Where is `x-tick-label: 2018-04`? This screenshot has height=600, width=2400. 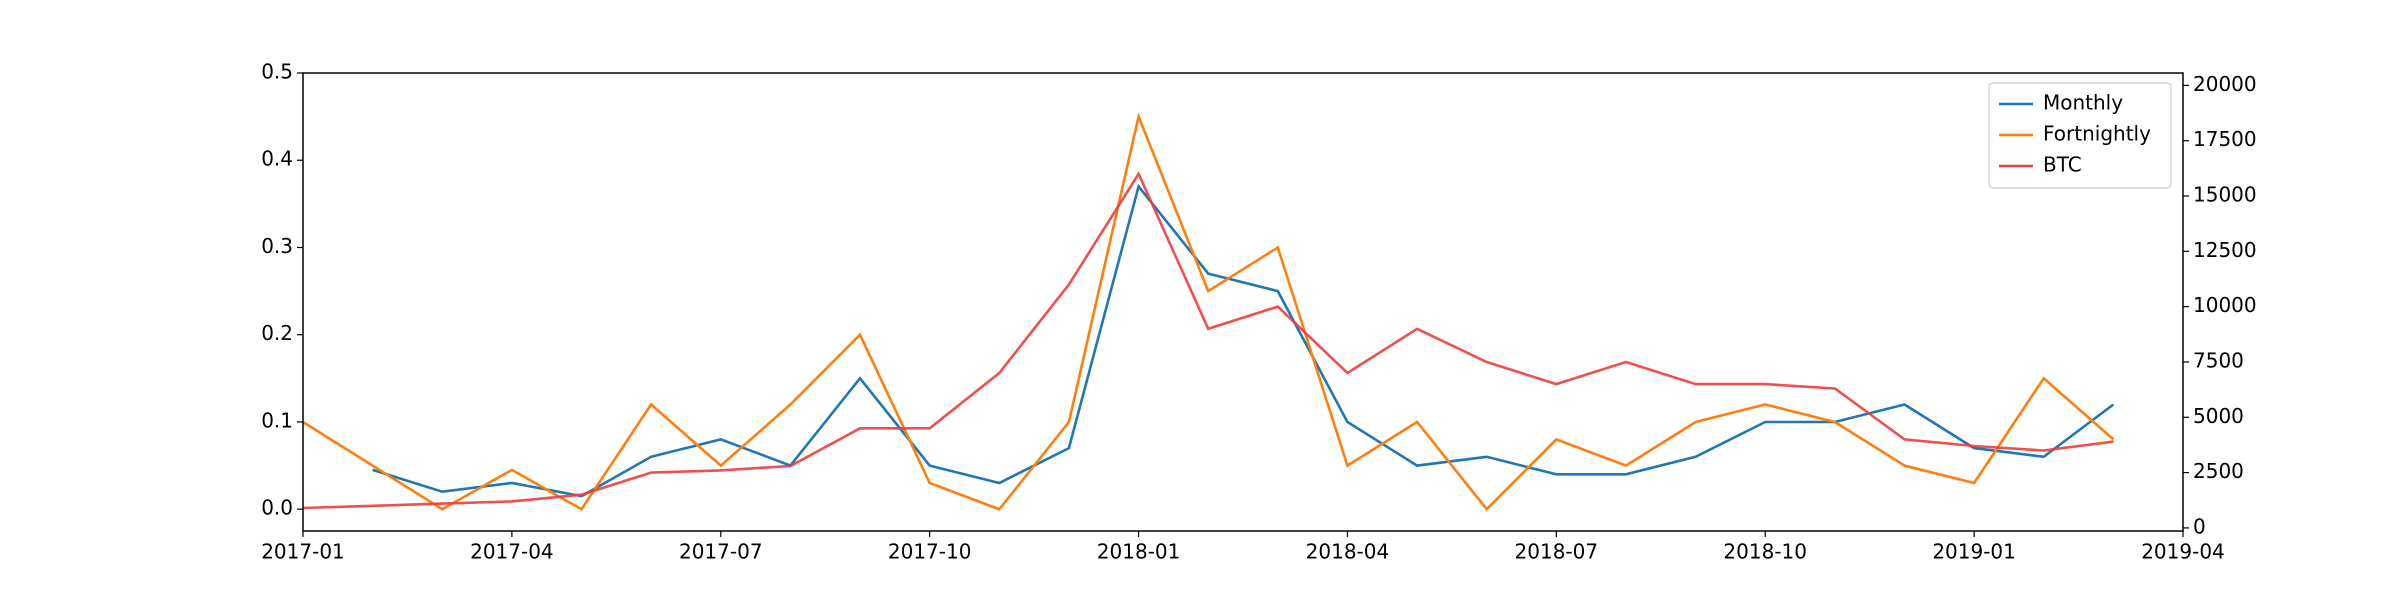
x-tick-label: 2018-04 is located at coordinates (1348, 552).